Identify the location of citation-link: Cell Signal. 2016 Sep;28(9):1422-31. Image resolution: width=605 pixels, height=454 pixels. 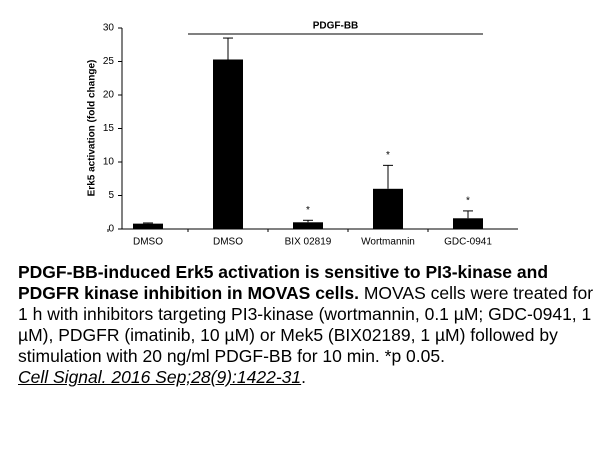
(160, 377).